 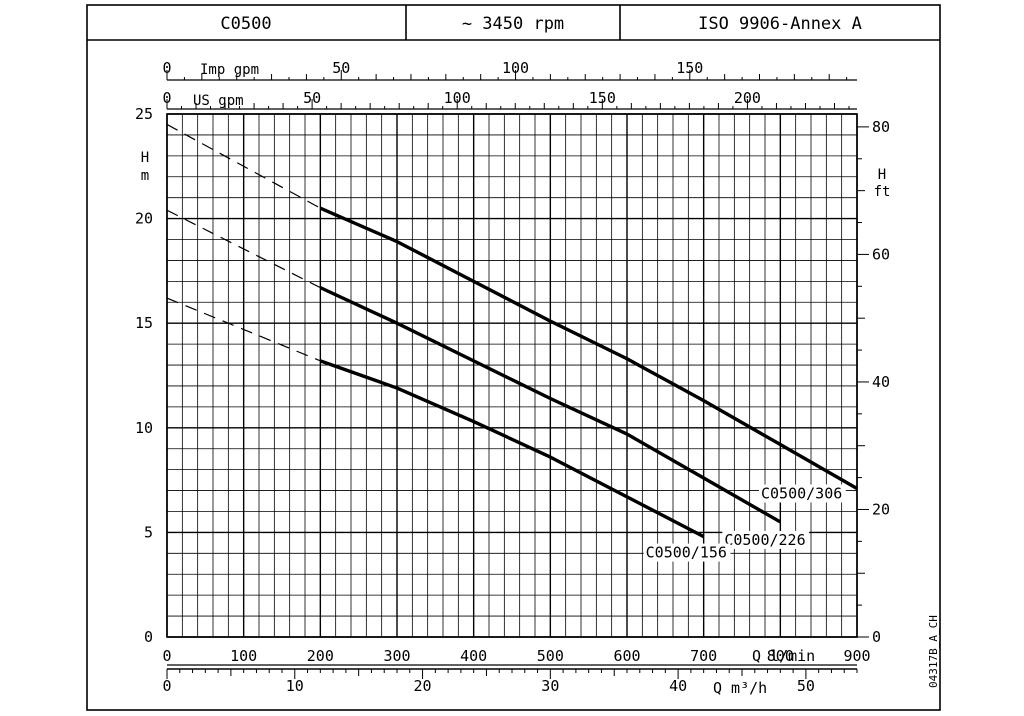 What do you see at coordinates (806, 686) in the screenshot?
I see `x-m3h-tick-label: 50` at bounding box center [806, 686].